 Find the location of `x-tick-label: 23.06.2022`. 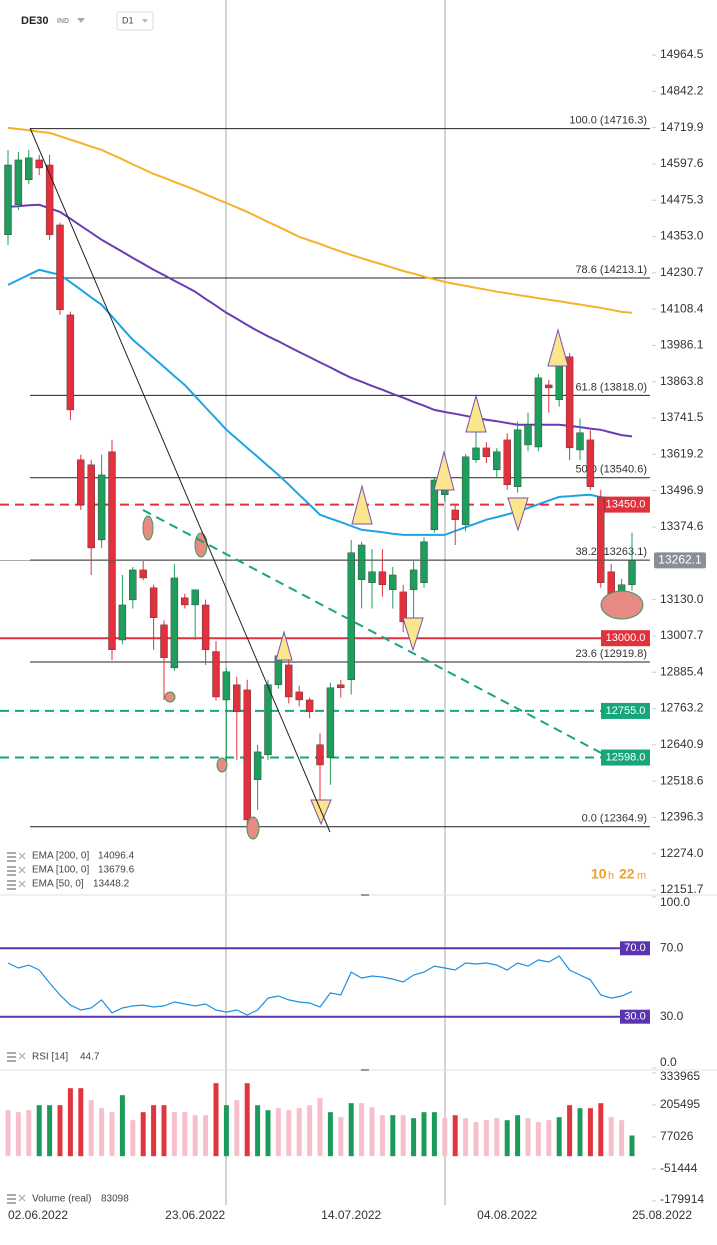

x-tick-label: 23.06.2022 is located at coordinates (195, 1215).